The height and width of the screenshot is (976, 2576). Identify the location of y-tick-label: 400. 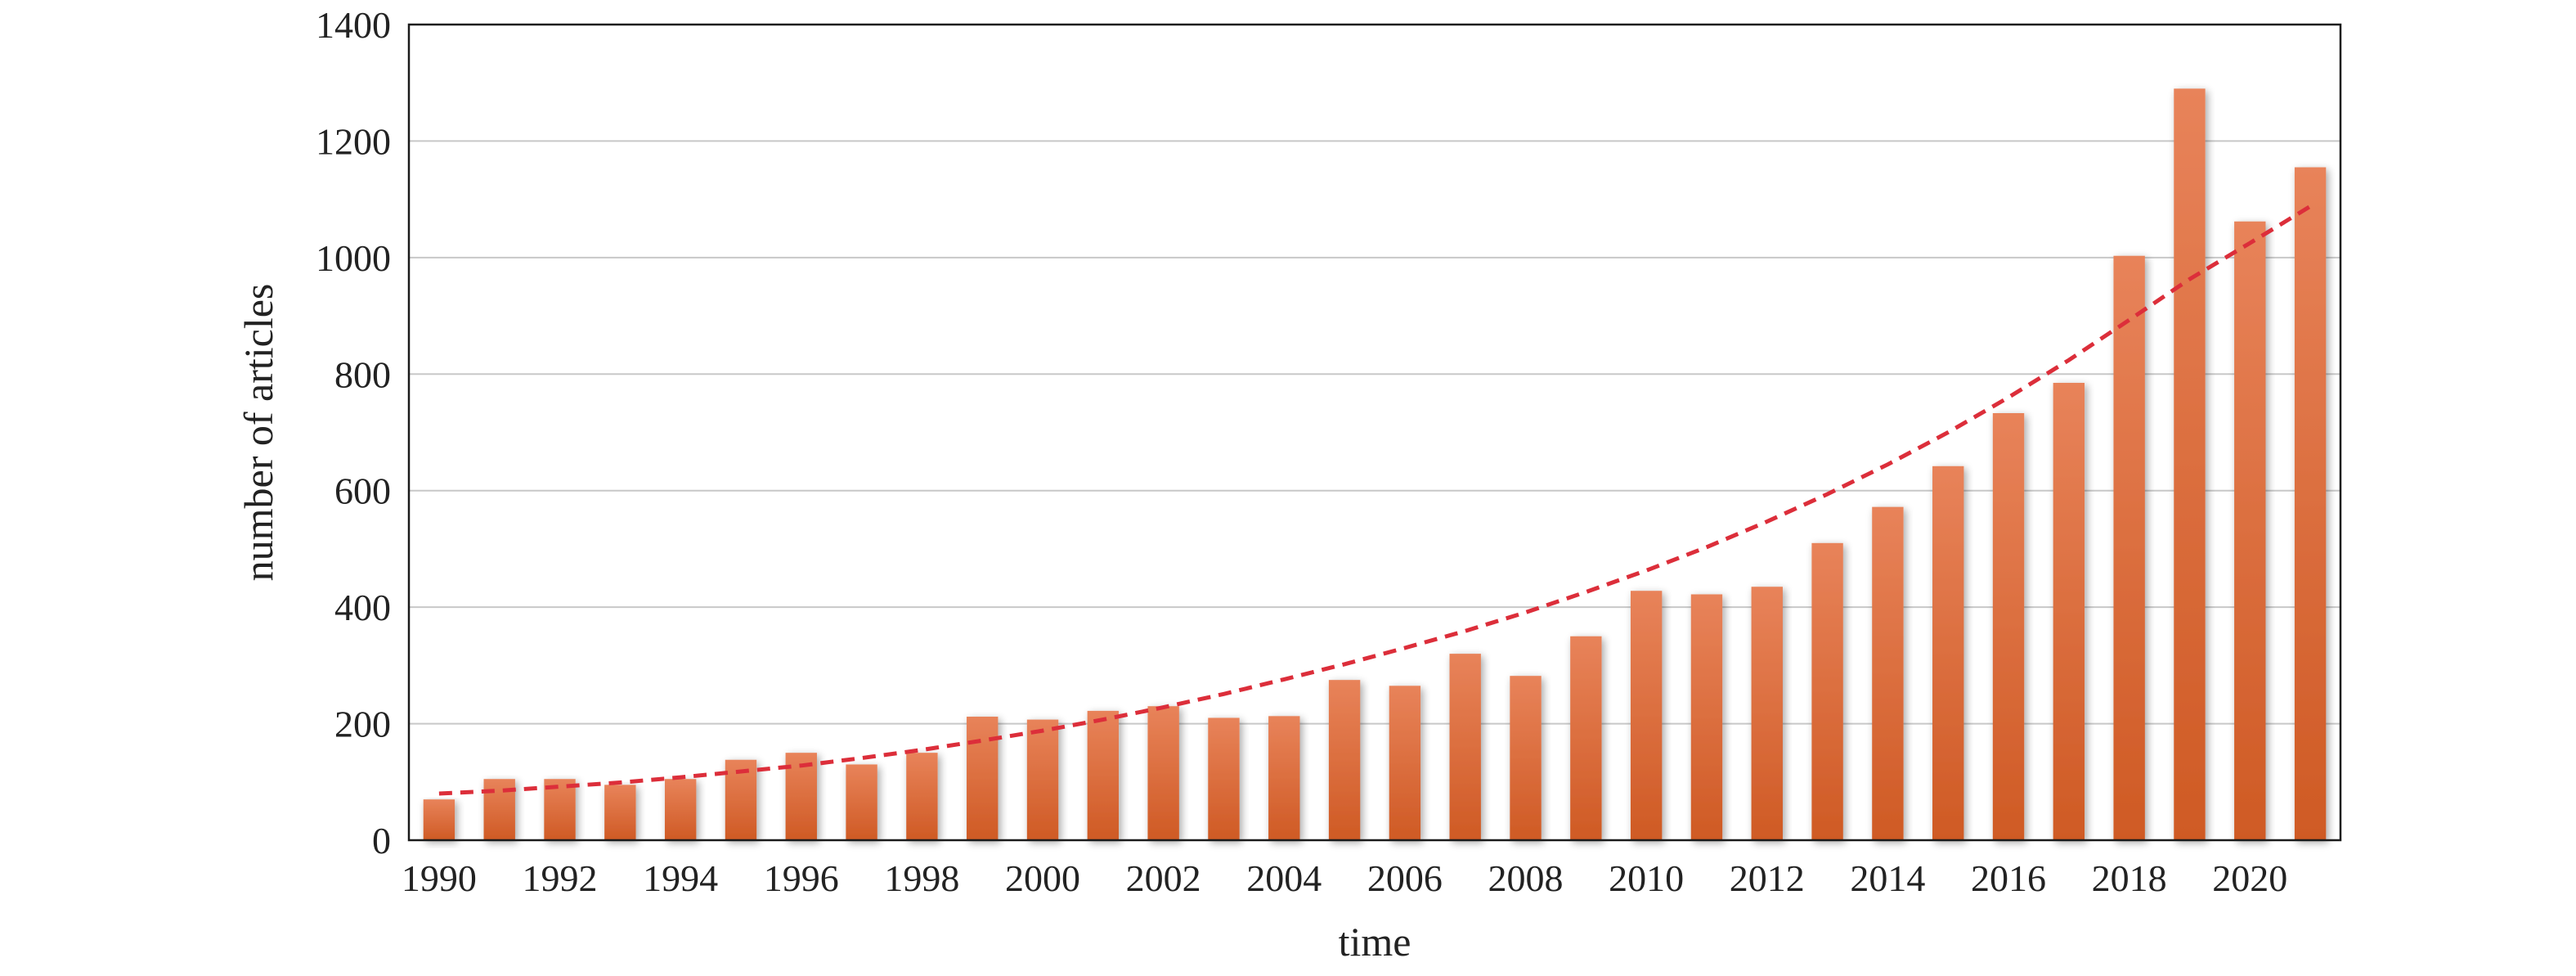
(362, 608).